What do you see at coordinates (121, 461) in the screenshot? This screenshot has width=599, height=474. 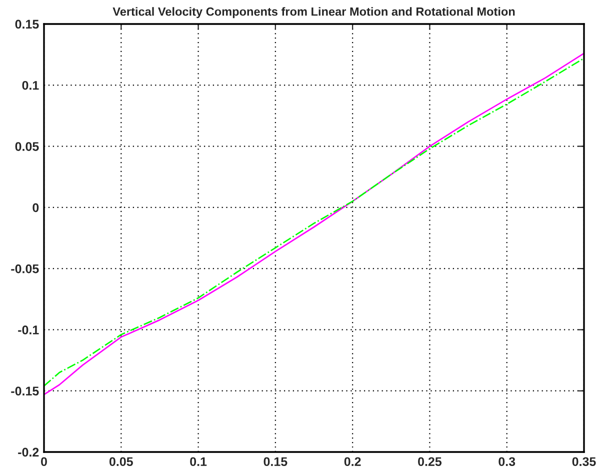 I see `x-tick-label: 0.05` at bounding box center [121, 461].